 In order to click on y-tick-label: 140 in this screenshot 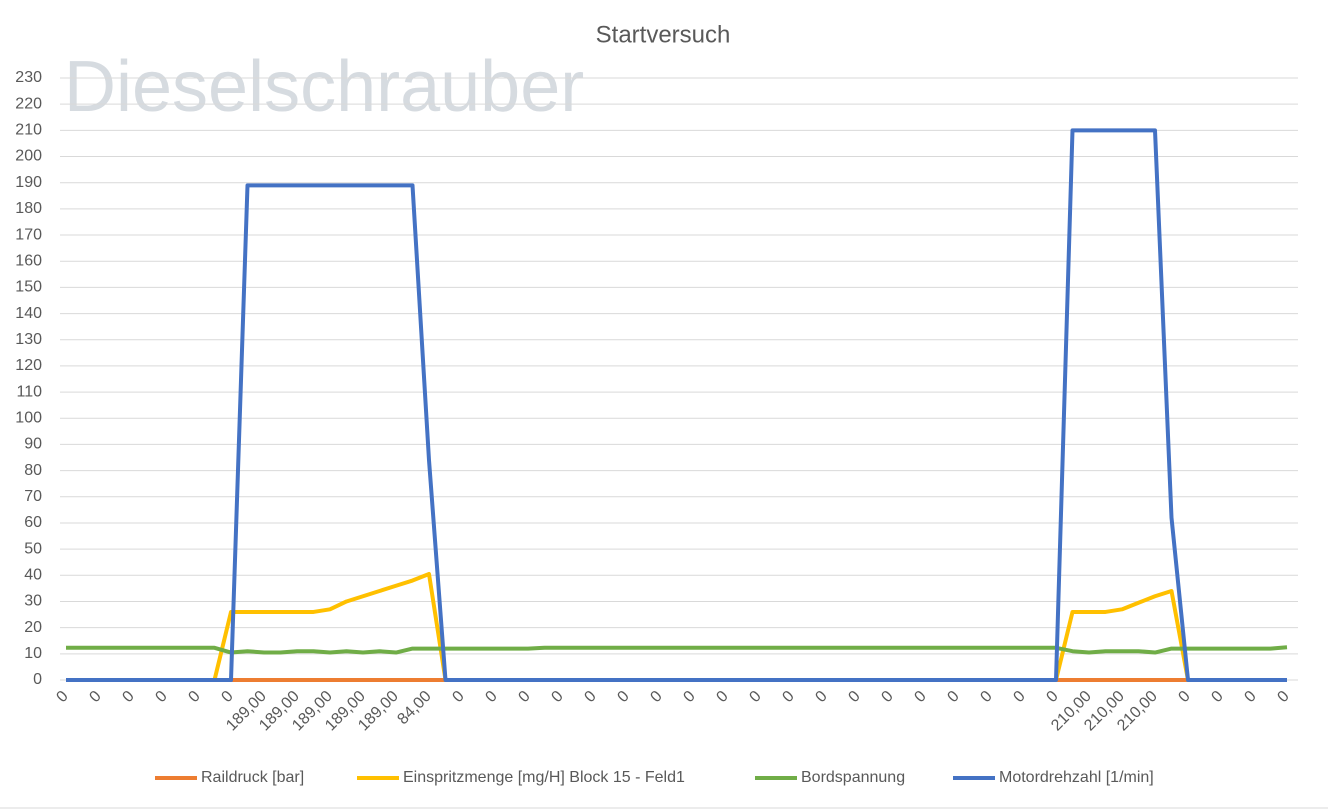, I will do `click(28, 313)`.